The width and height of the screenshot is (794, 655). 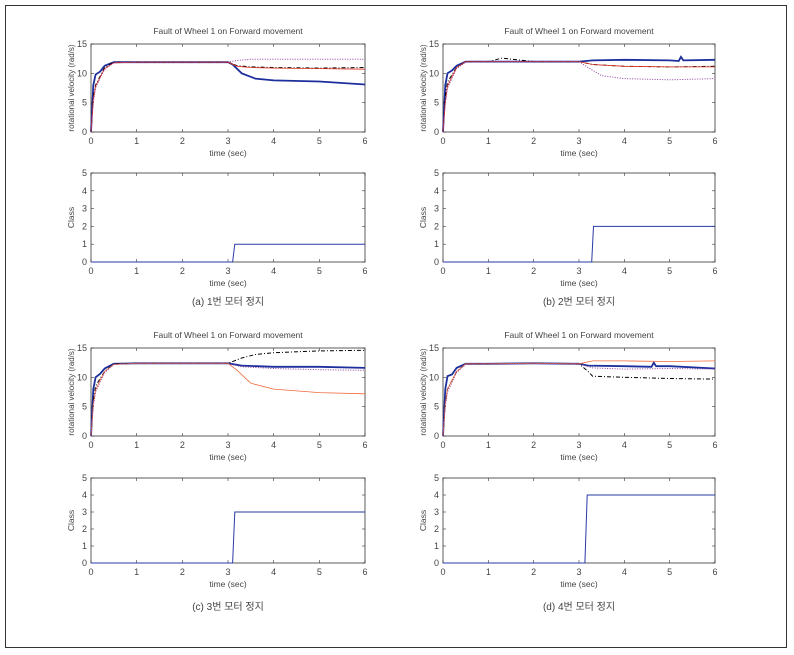 I want to click on panel-caption: (c) 3번 모터 정지, so click(x=228, y=607).